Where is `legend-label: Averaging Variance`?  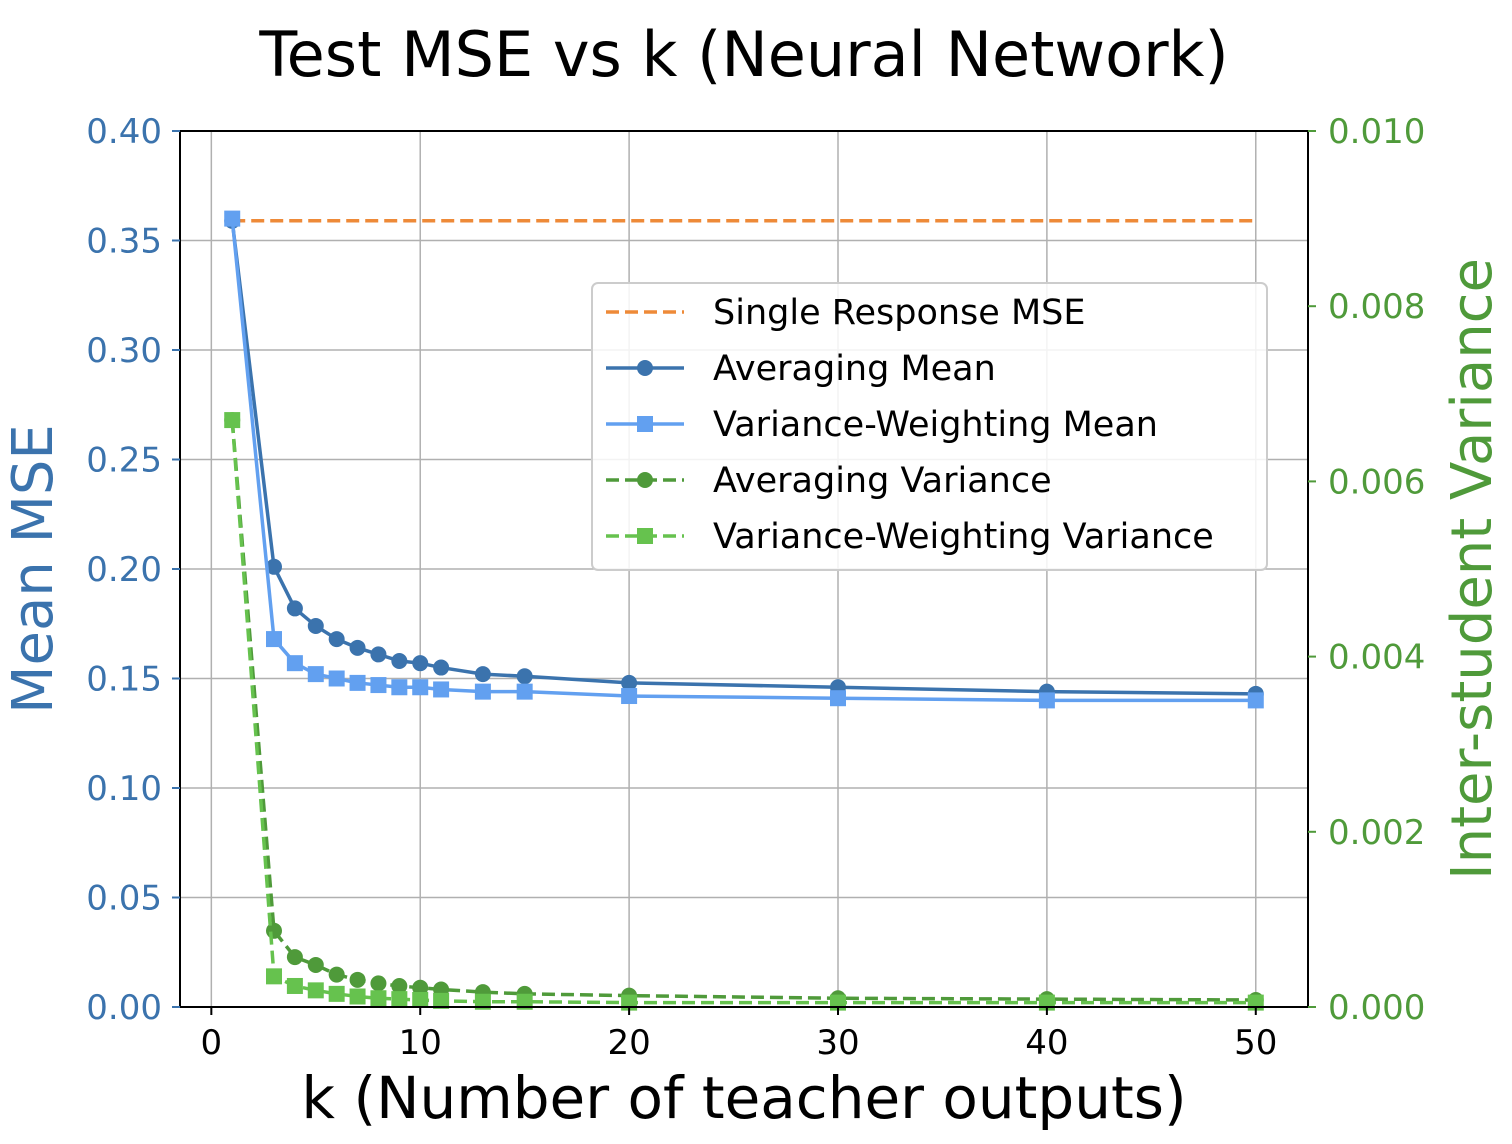
legend-label: Averaging Variance is located at coordinates (882, 481).